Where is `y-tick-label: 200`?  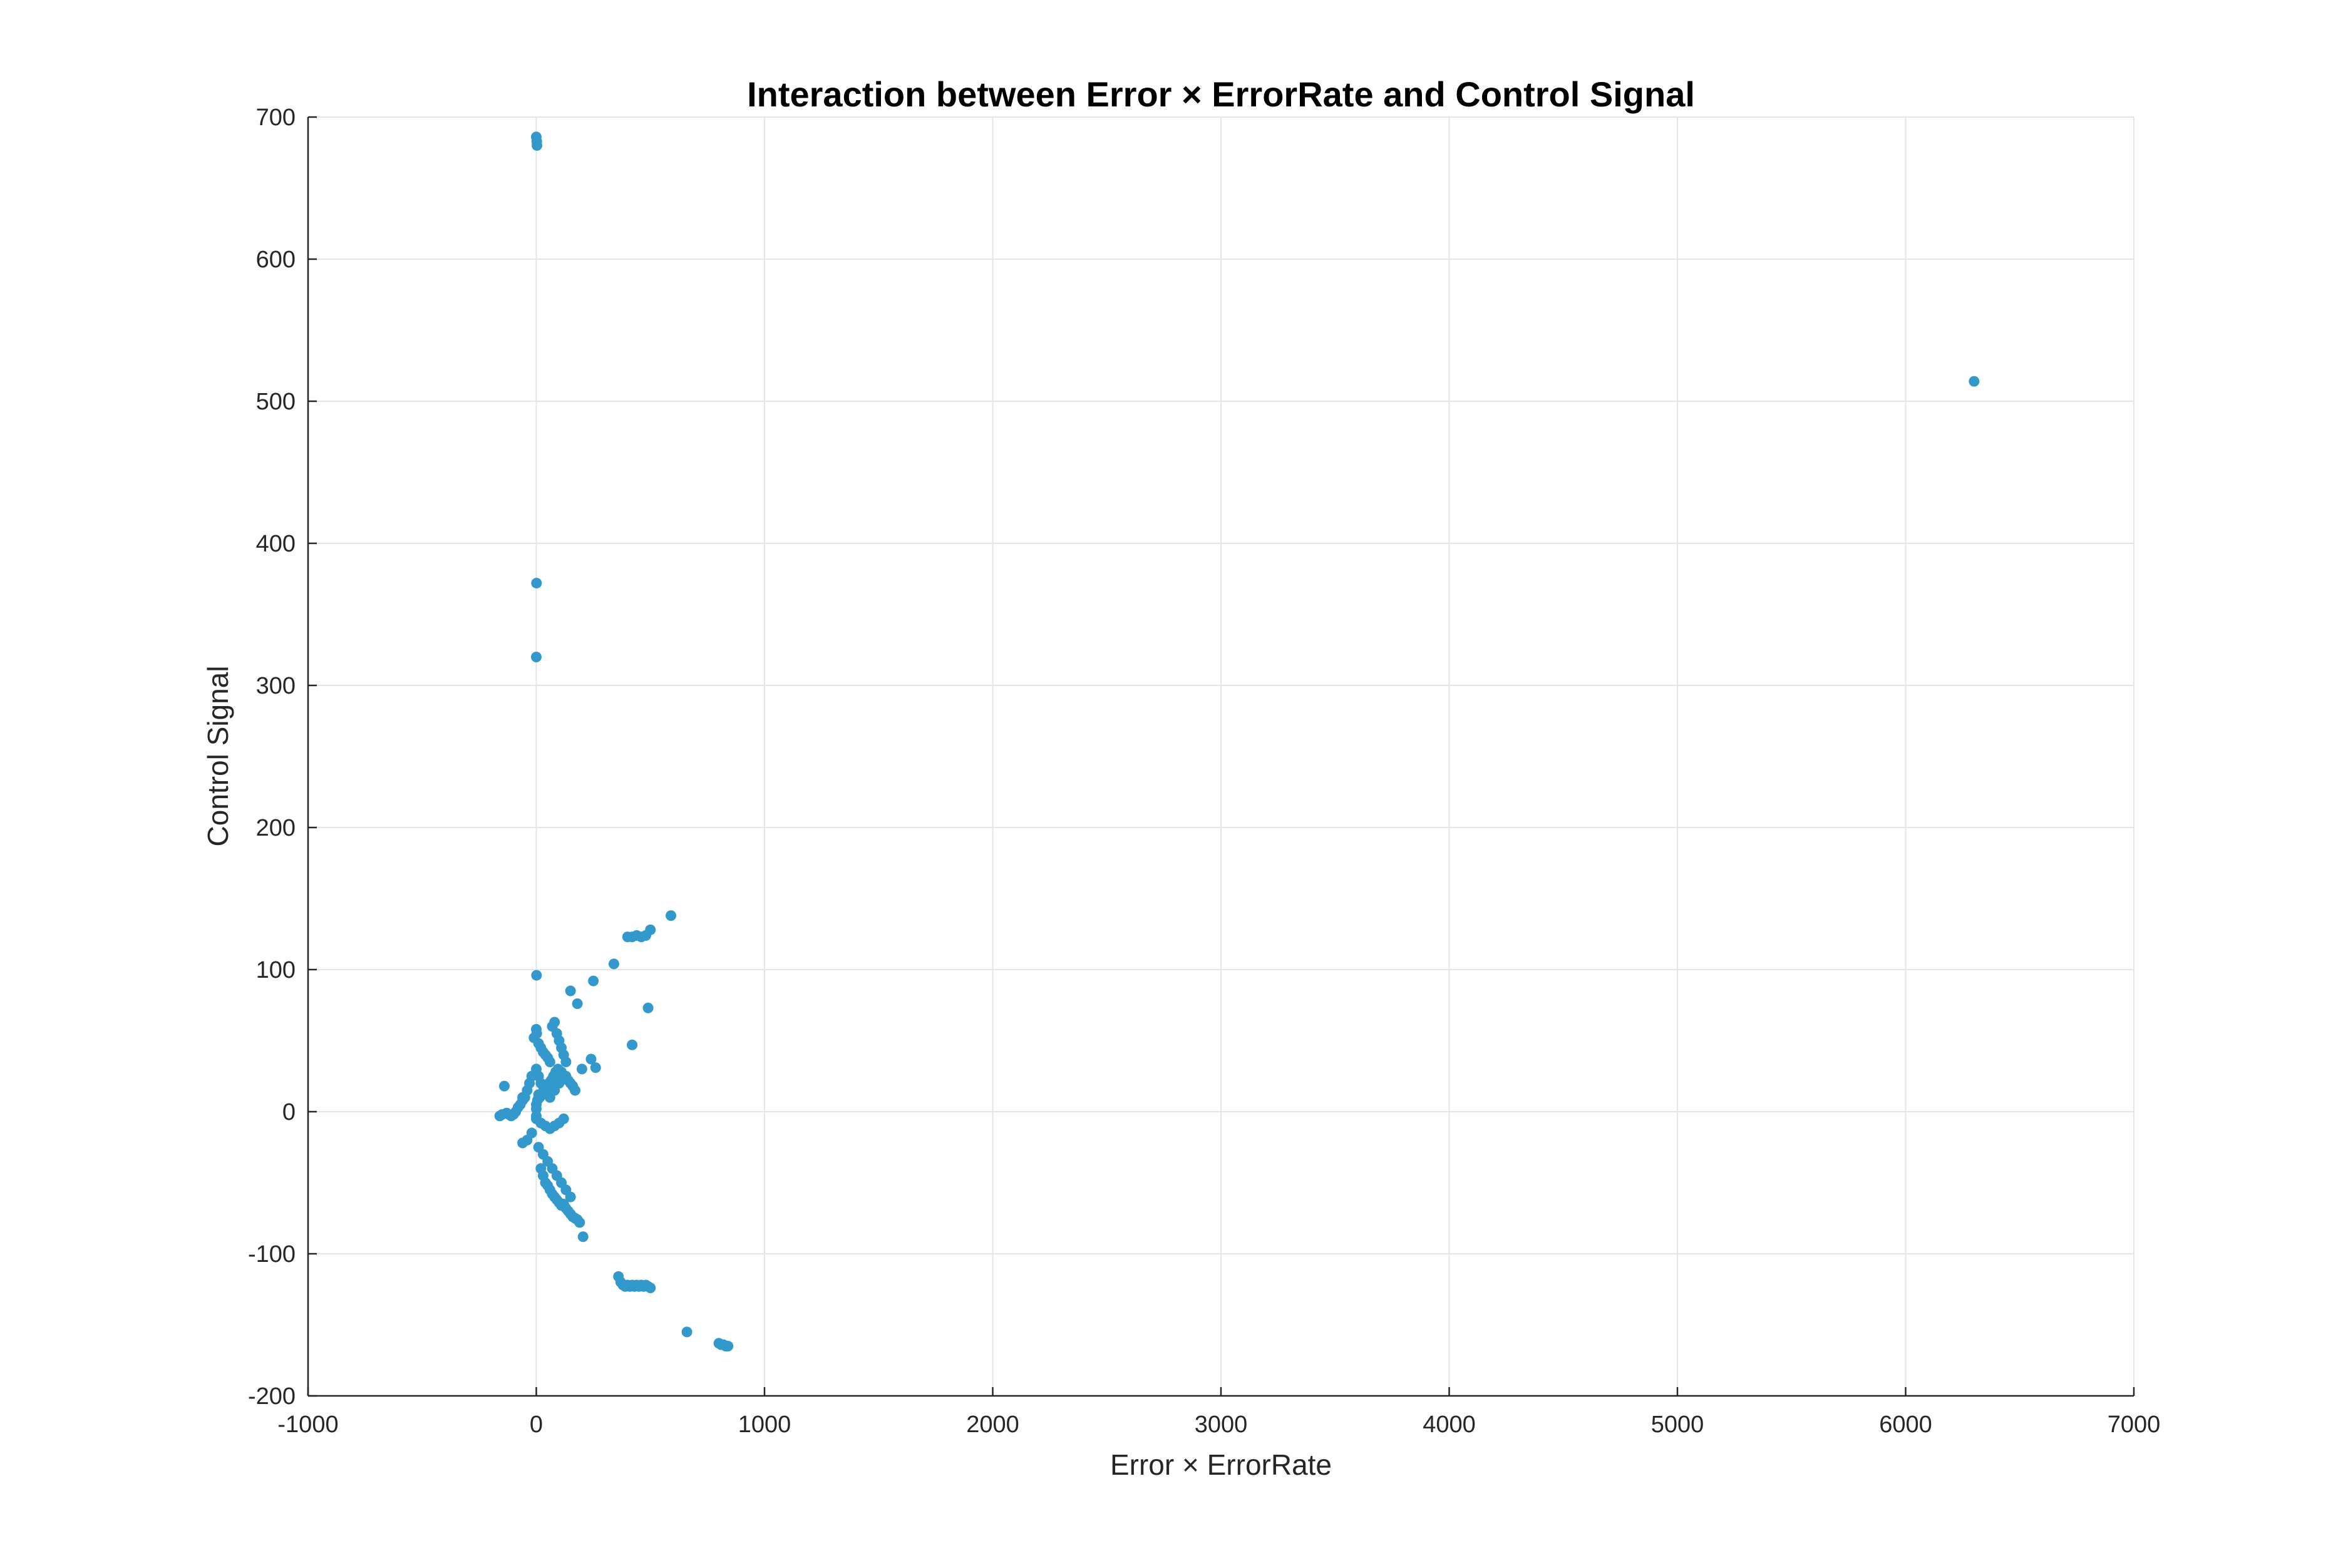
y-tick-label: 200 is located at coordinates (276, 828).